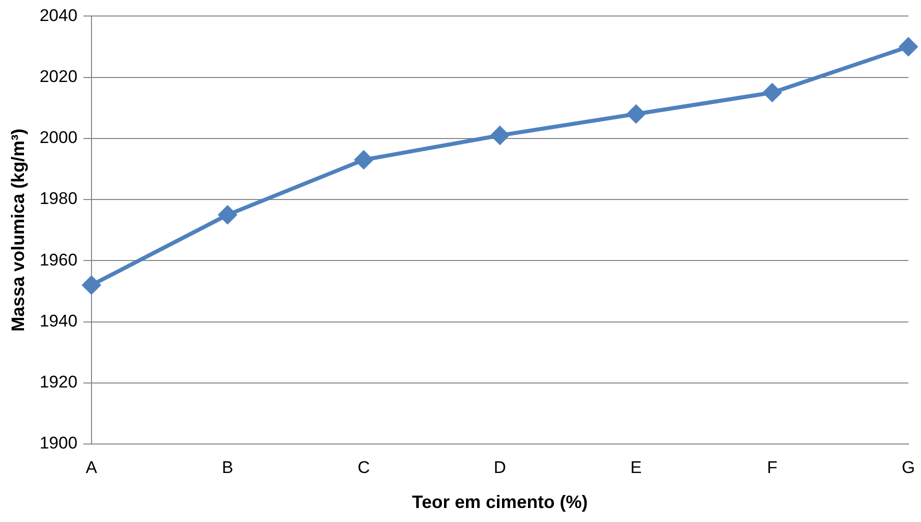  Describe the element at coordinates (59, 382) in the screenshot. I see `y-tick-label: 1920` at that location.